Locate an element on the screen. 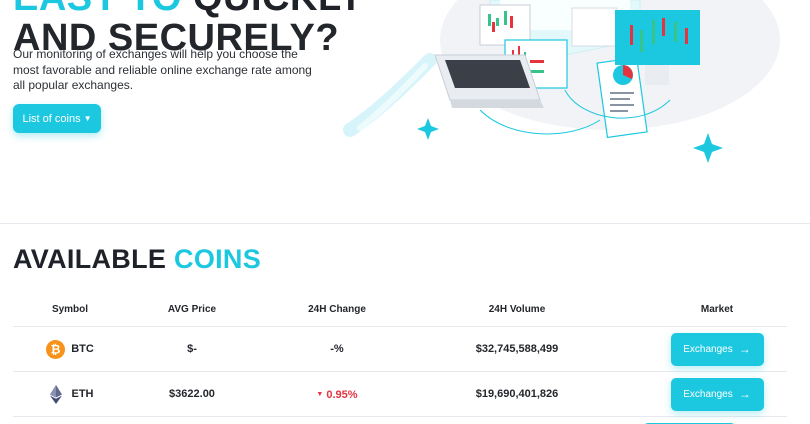  symbol-cell: ETH is located at coordinates (70, 394).